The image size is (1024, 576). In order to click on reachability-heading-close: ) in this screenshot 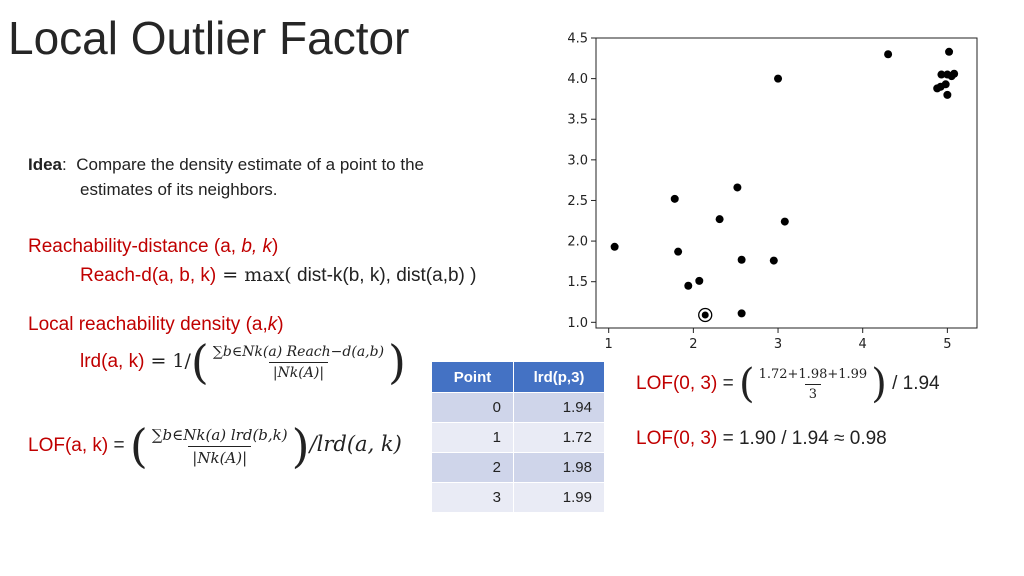, I will do `click(275, 246)`.